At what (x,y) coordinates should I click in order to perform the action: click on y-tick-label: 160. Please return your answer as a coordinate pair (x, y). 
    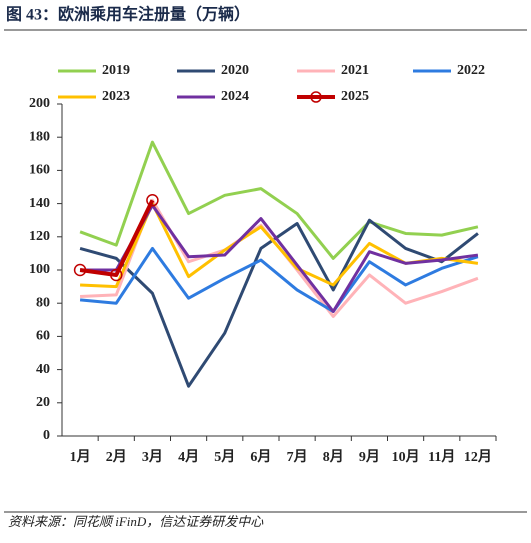
    Looking at the image, I should click on (39, 170).